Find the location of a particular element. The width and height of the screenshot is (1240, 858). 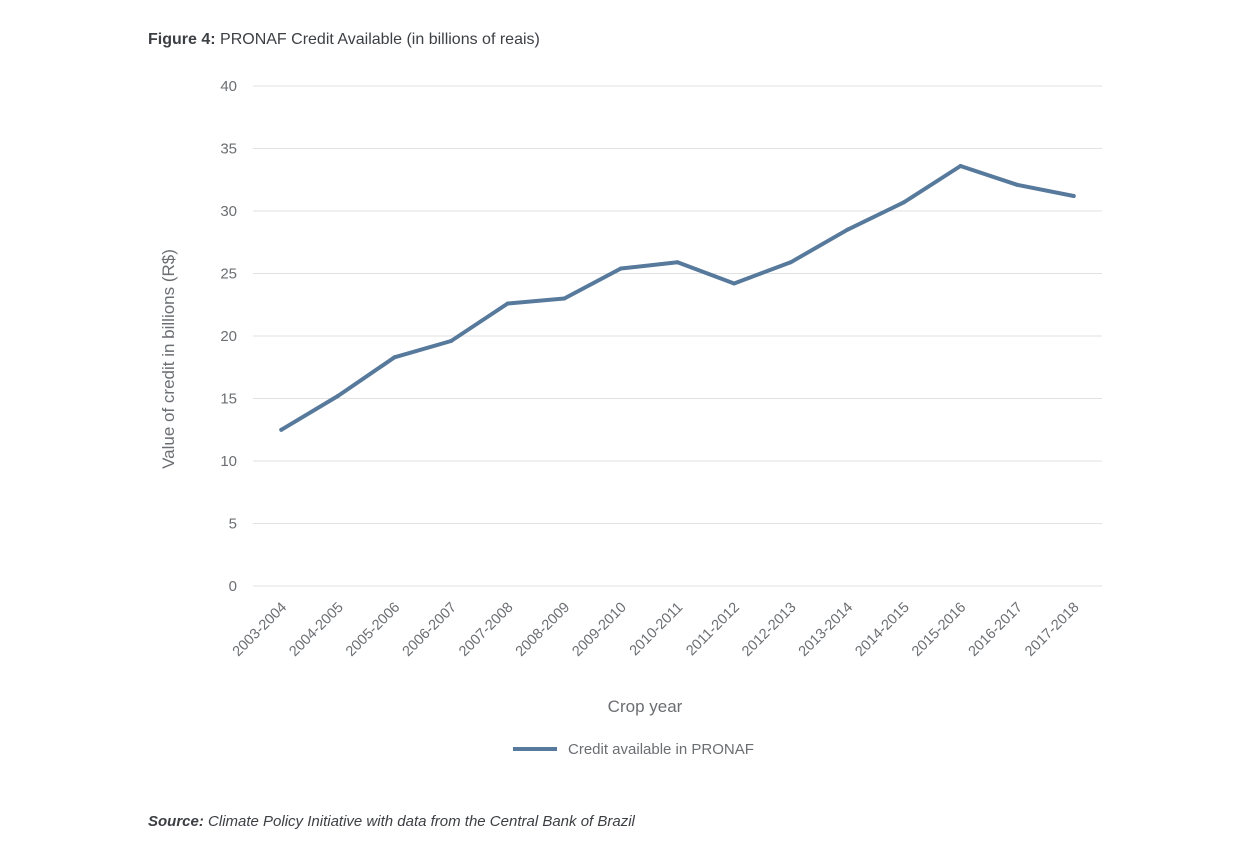

y-tick-label: 40 is located at coordinates (228, 86).